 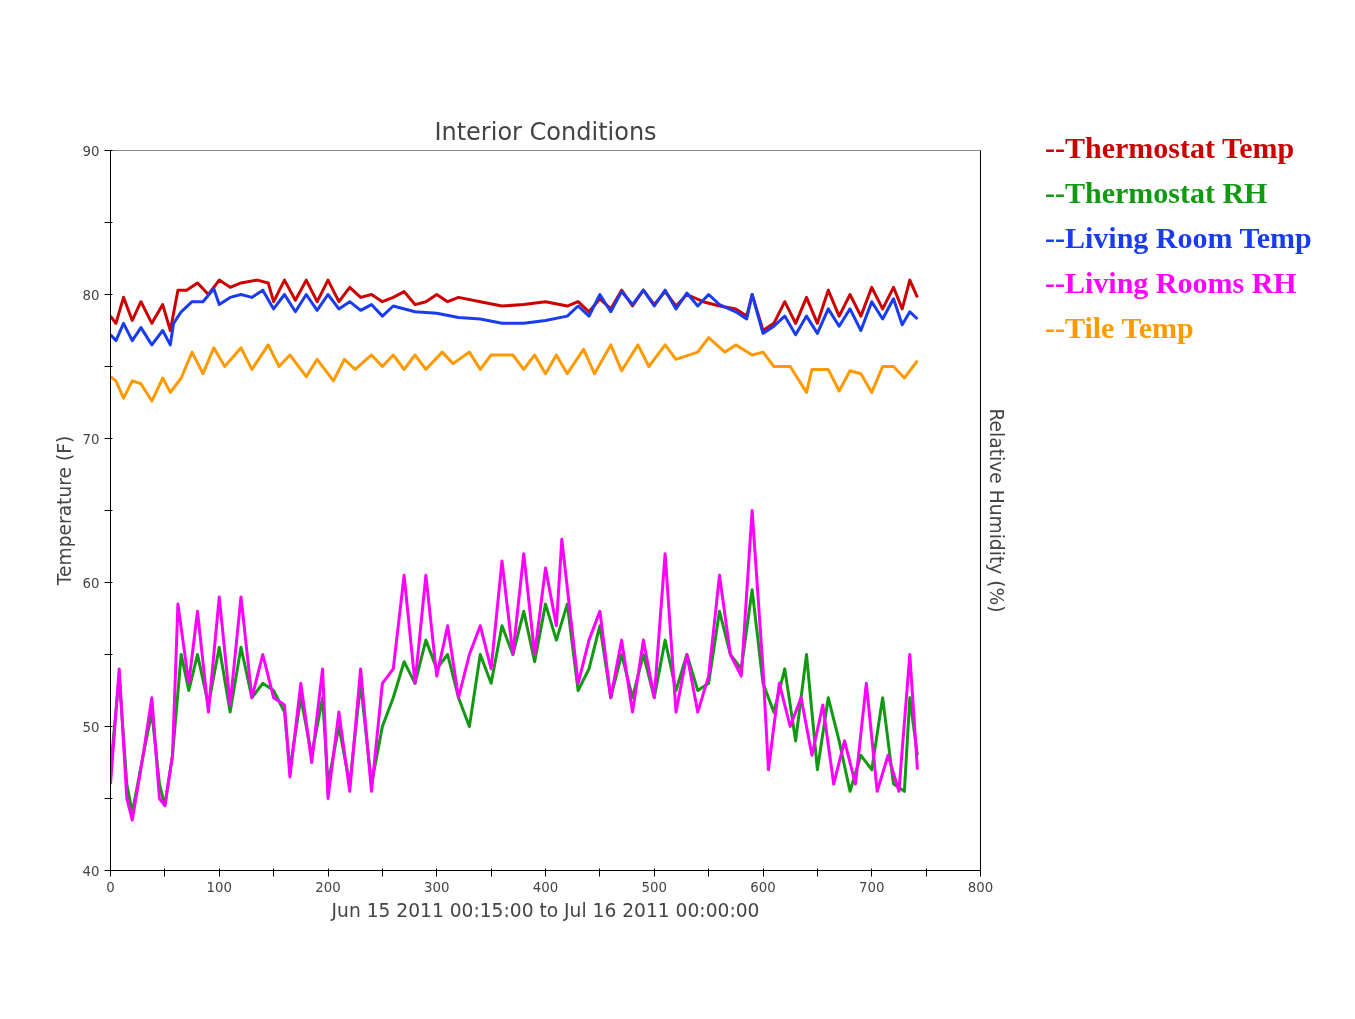 I want to click on x-tick-label: 400, so click(x=545, y=887).